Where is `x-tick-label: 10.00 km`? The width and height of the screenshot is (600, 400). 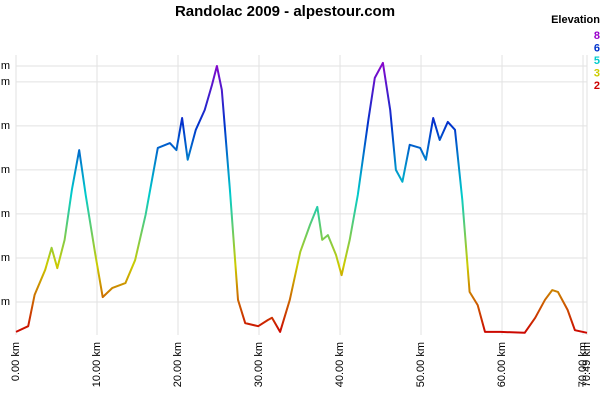
x-tick-label: 10.00 km is located at coordinates (97, 364).